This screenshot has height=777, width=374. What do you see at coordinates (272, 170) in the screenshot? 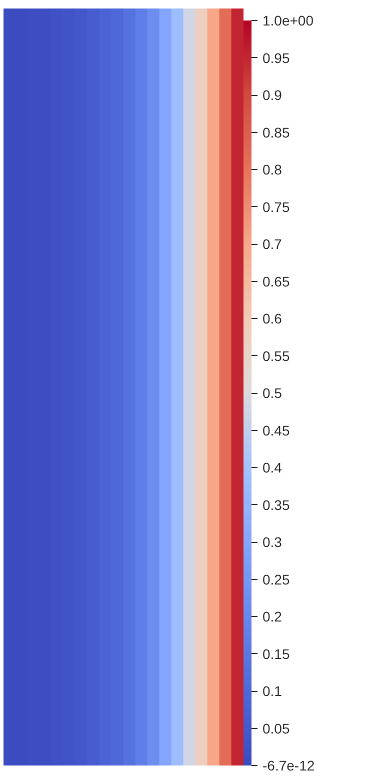
I see `color-bar-label: 0.8` at bounding box center [272, 170].